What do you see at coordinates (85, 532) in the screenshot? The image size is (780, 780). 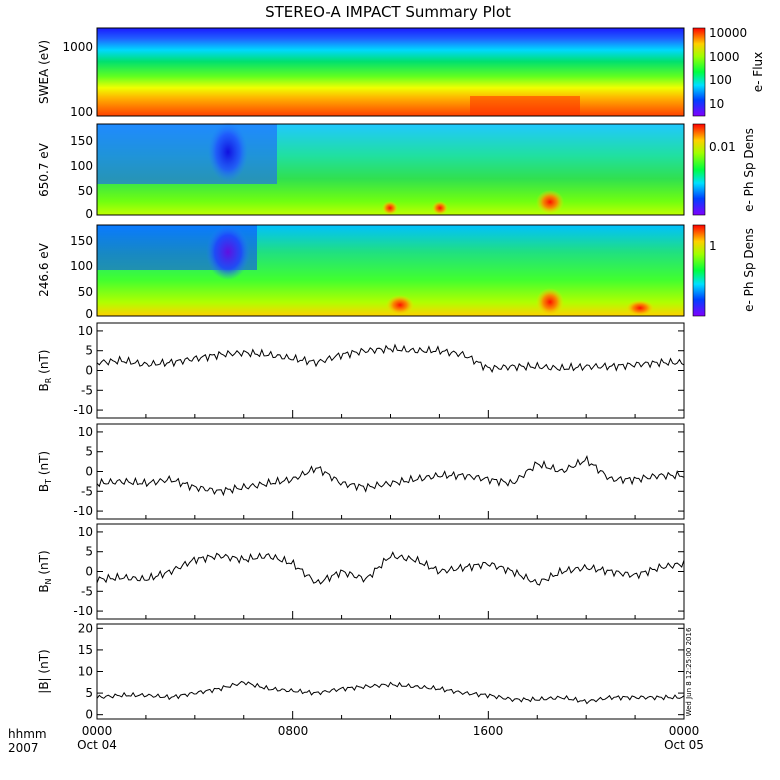 I see `bn-ytick-label-0: 10` at bounding box center [85, 532].